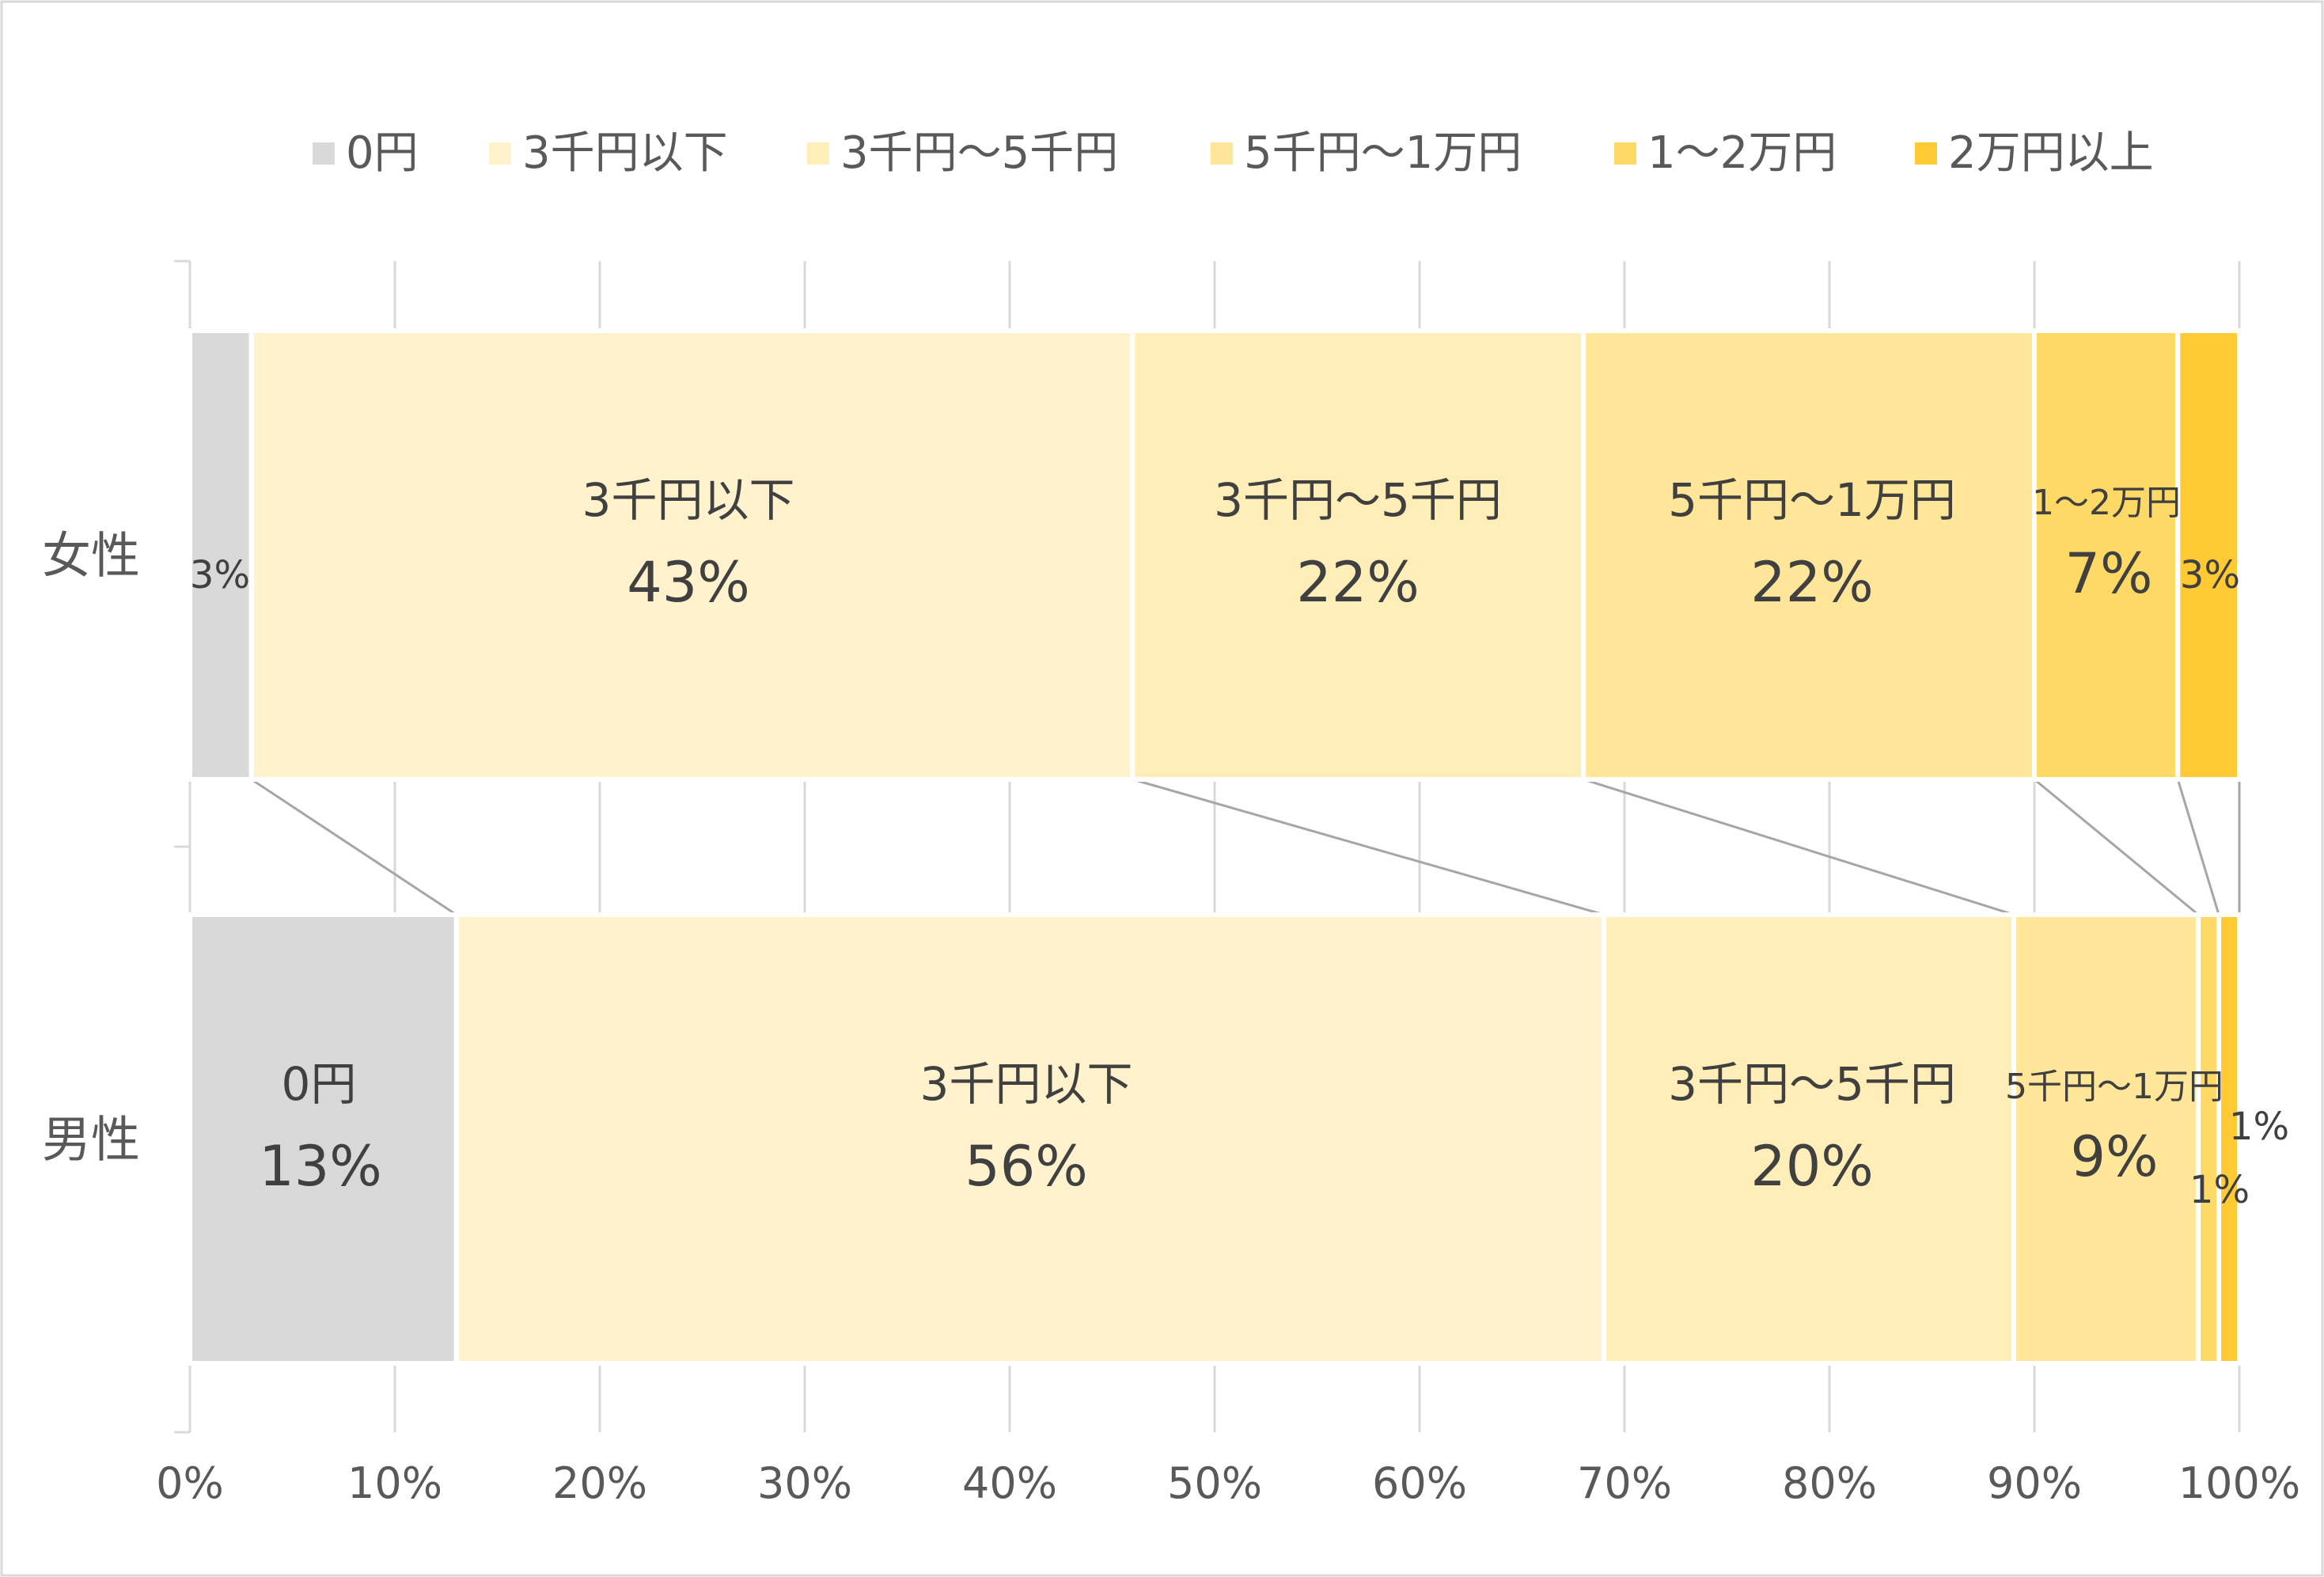 Image resolution: width=2324 pixels, height=1577 pixels. I want to click on data-label-value: 13%, so click(320, 1166).